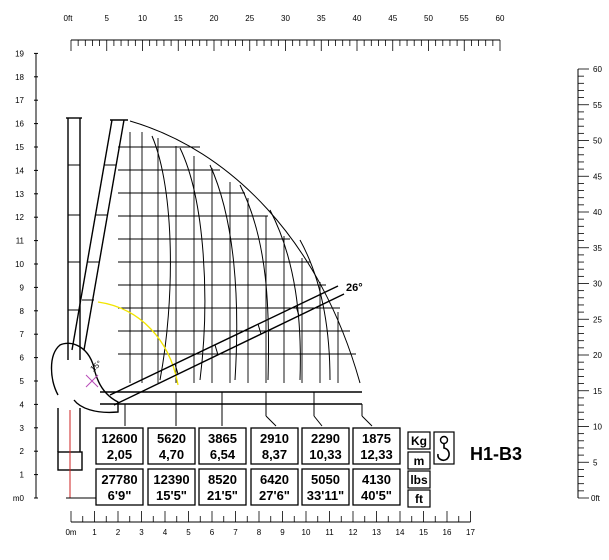 Image resolution: width=609 pixels, height=560 pixels. Describe the element at coordinates (274, 438) in the screenshot. I see `load-kg: 2910` at that location.